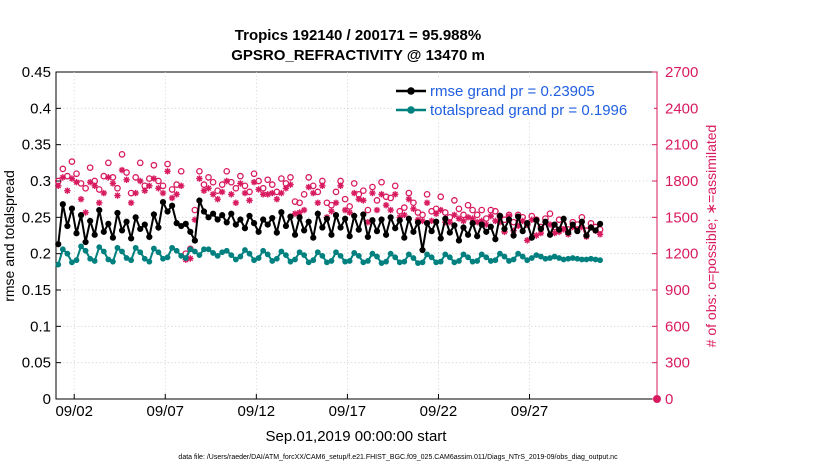 This screenshot has width=830, height=470. What do you see at coordinates (40, 181) in the screenshot?
I see `y-left-tick-label: 0.3` at bounding box center [40, 181].